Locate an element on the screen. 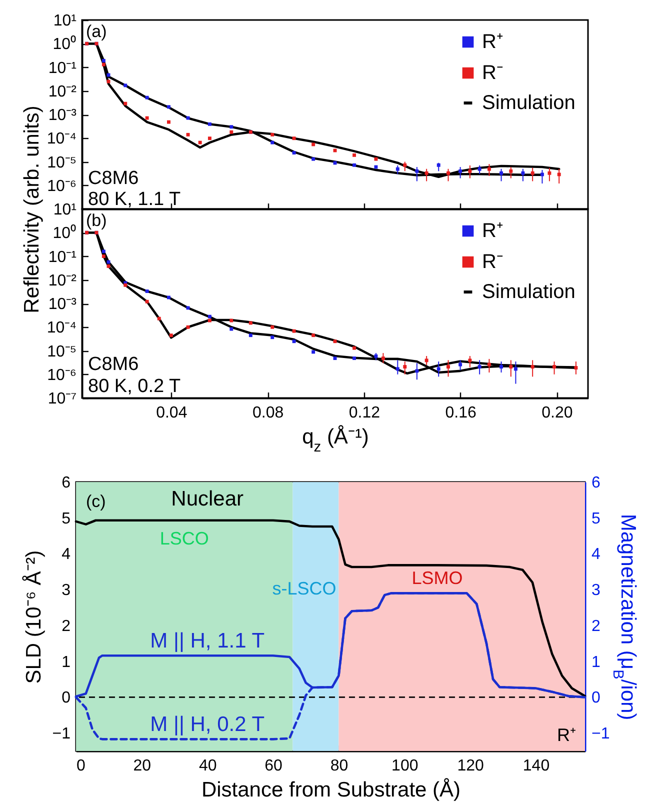 The width and height of the screenshot is (652, 811). y2-tick-label: 4 is located at coordinates (596, 555).